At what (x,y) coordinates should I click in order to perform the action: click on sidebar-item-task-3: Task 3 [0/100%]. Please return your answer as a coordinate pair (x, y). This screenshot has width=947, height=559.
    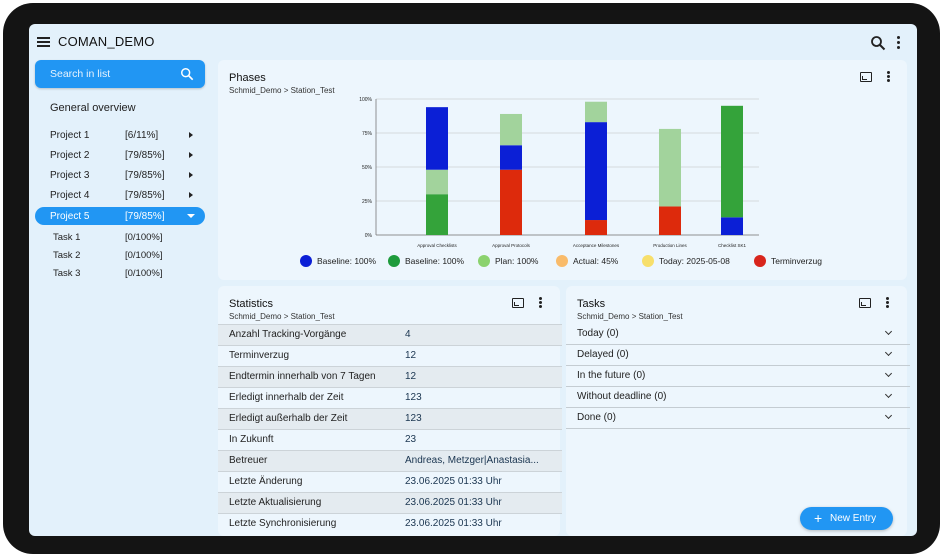
    Looking at the image, I should click on (128, 274).